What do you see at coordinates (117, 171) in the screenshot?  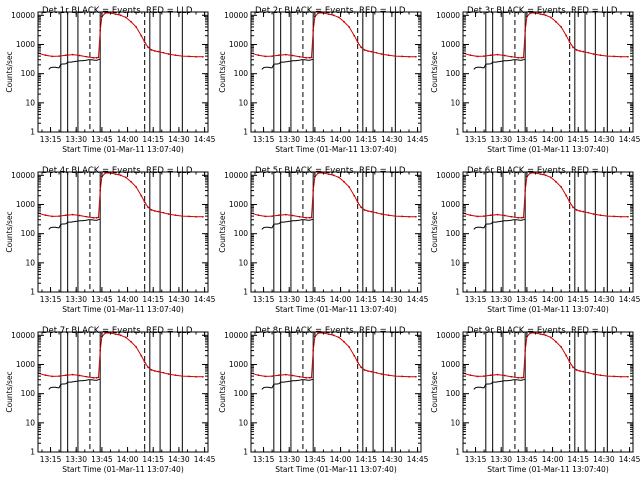 I see `panel-title: Det 4r BLACK = Events, RED = LLD` at bounding box center [117, 171].